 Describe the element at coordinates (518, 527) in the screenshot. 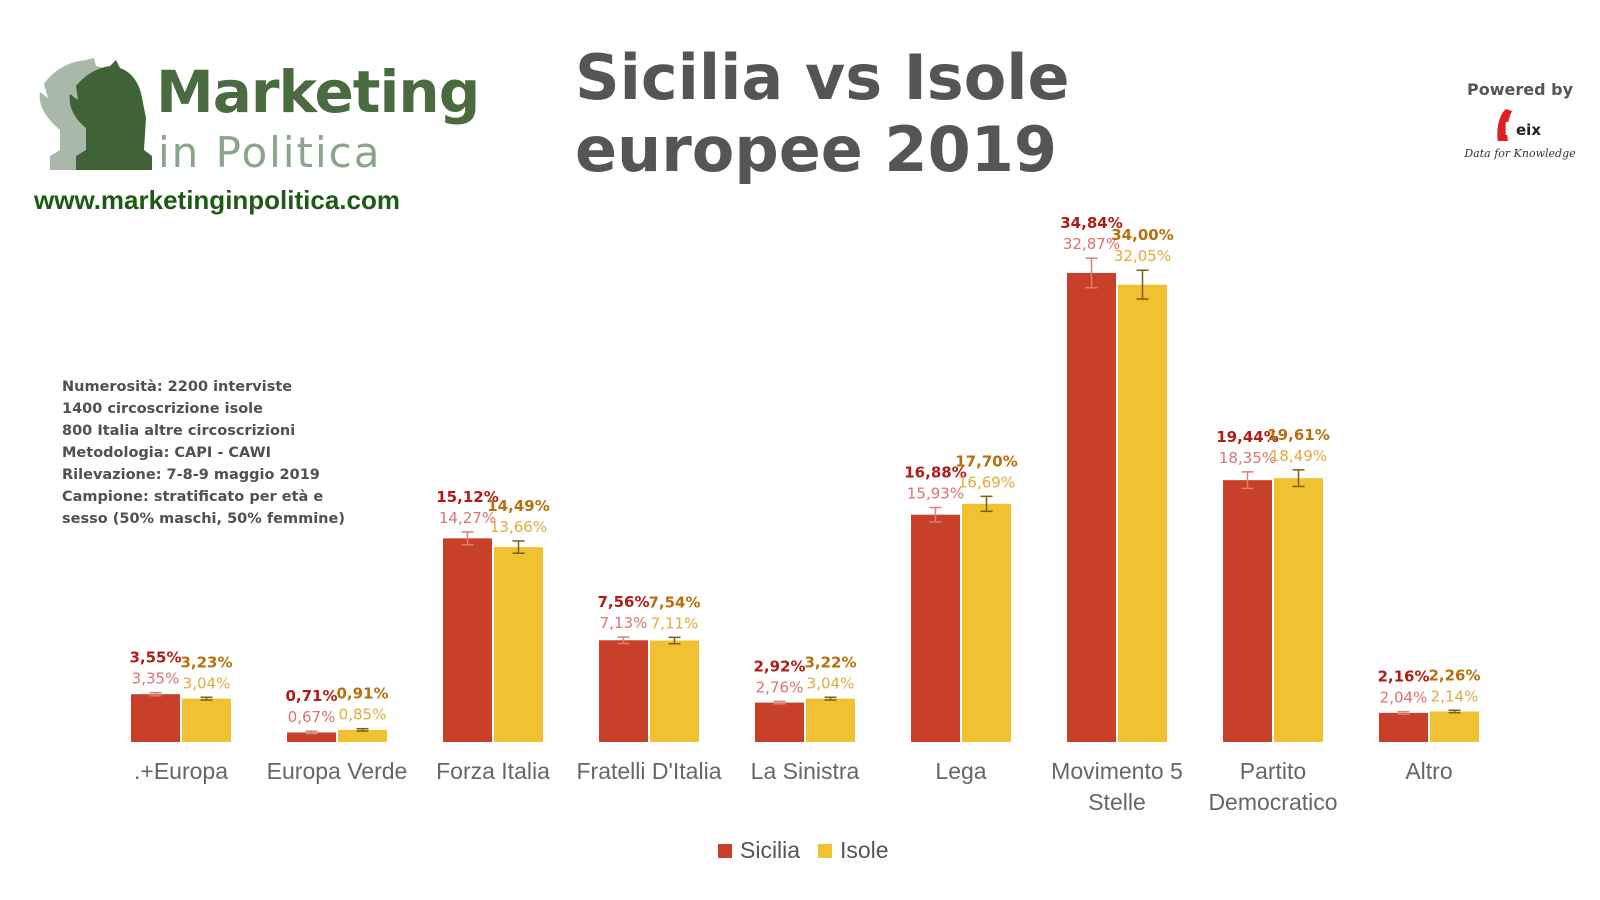

I see `value-label: 13,66%` at that location.